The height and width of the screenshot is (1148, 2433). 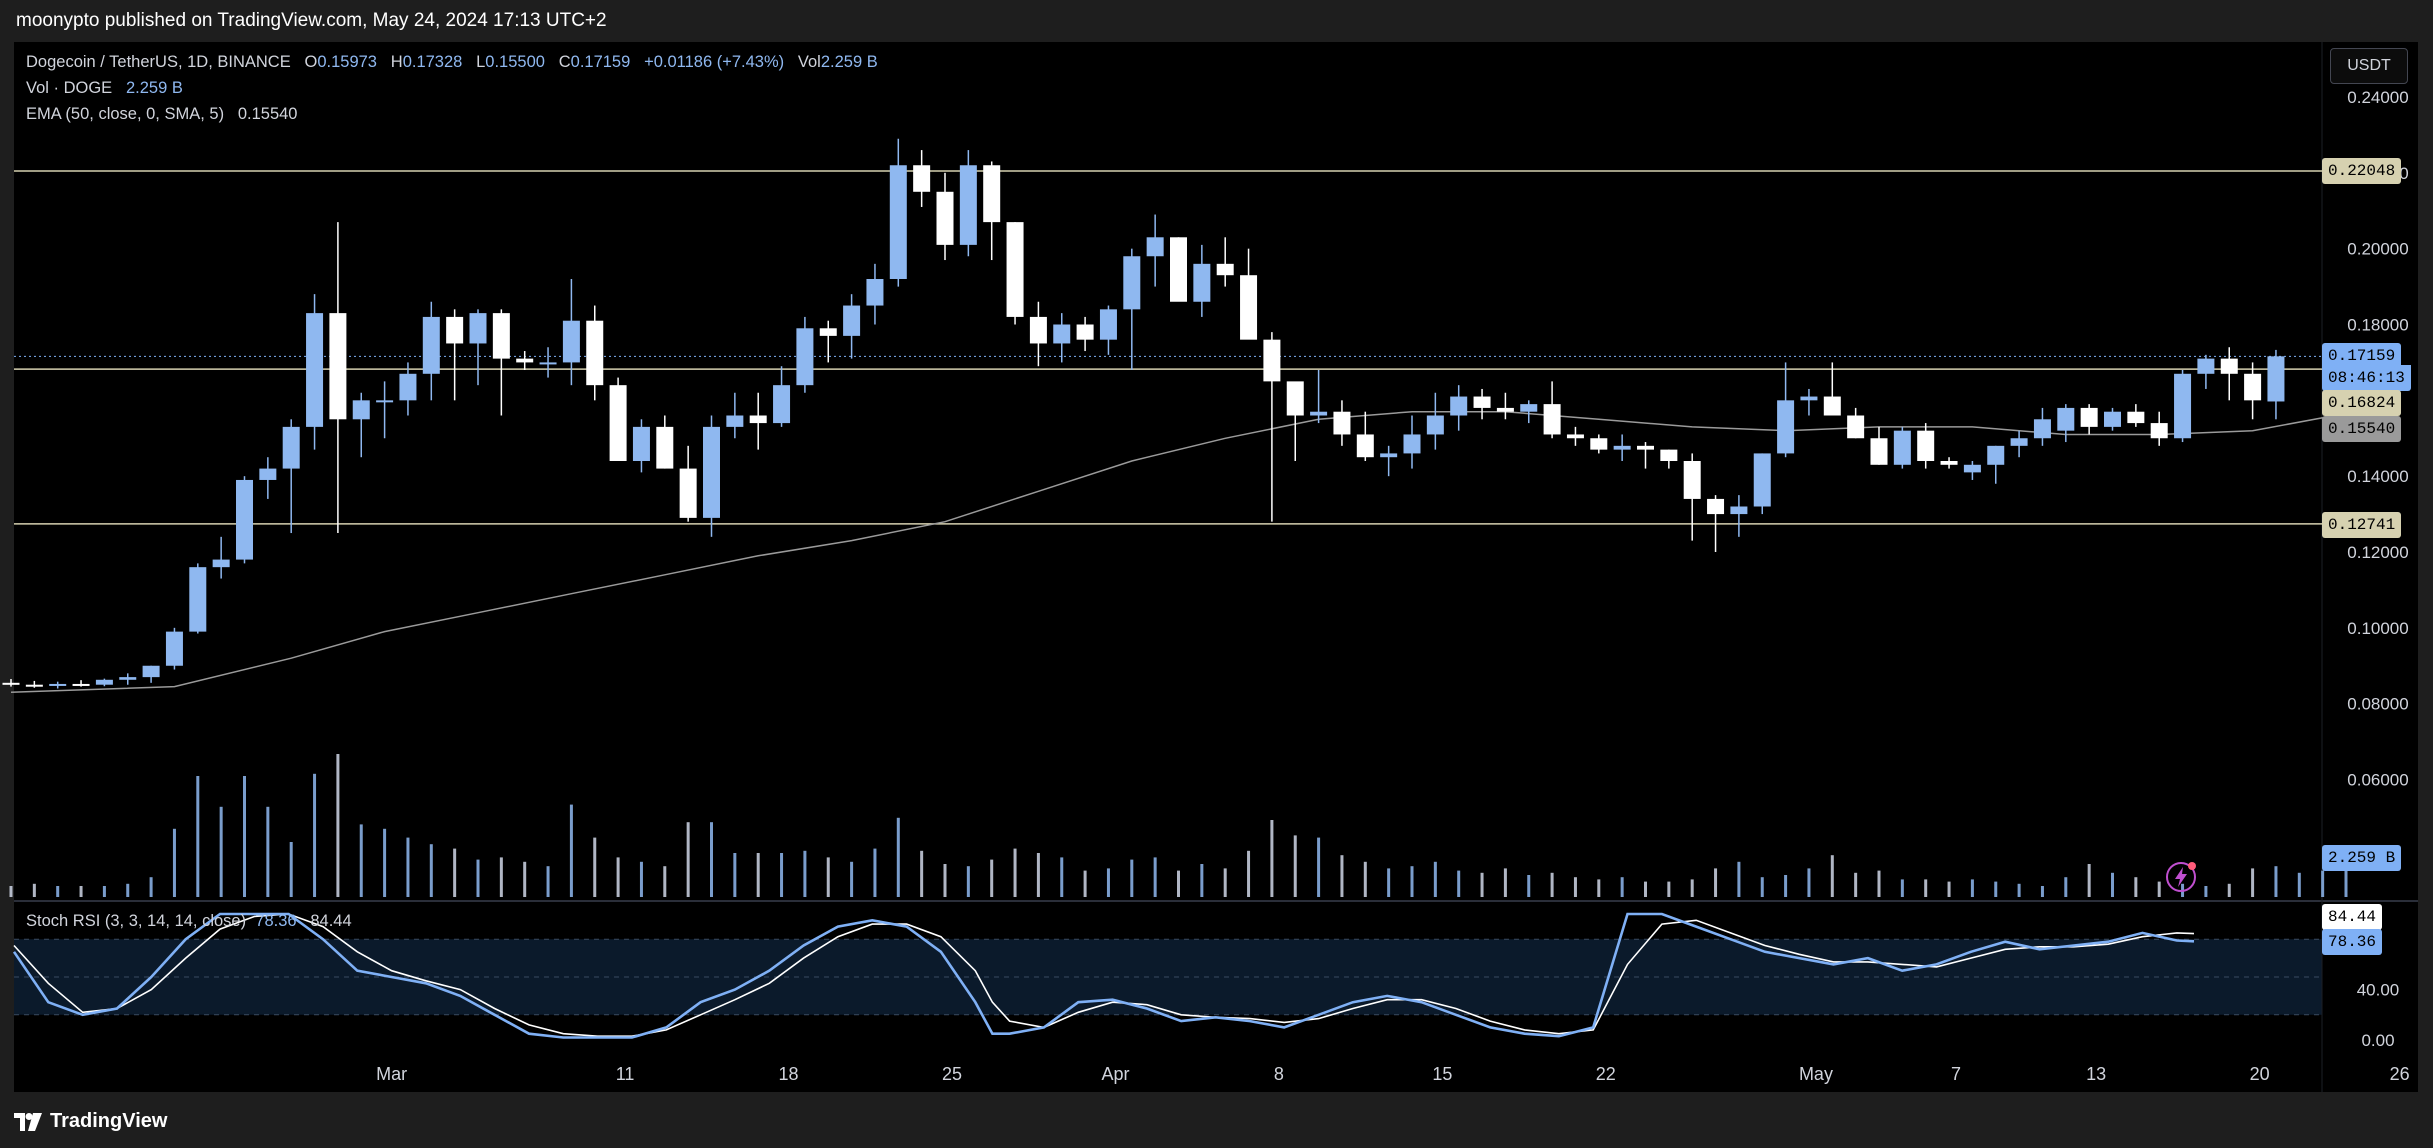 What do you see at coordinates (849, 62) in the screenshot?
I see `vol-value: 2.259 B` at bounding box center [849, 62].